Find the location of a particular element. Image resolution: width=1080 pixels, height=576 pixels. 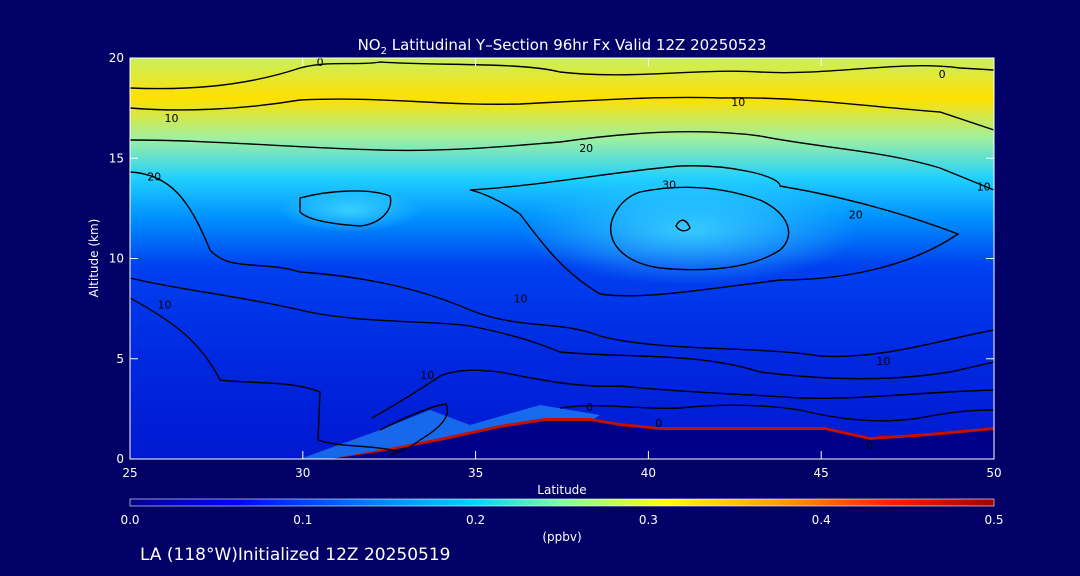

x-tick-label: 45 is located at coordinates (821, 473).